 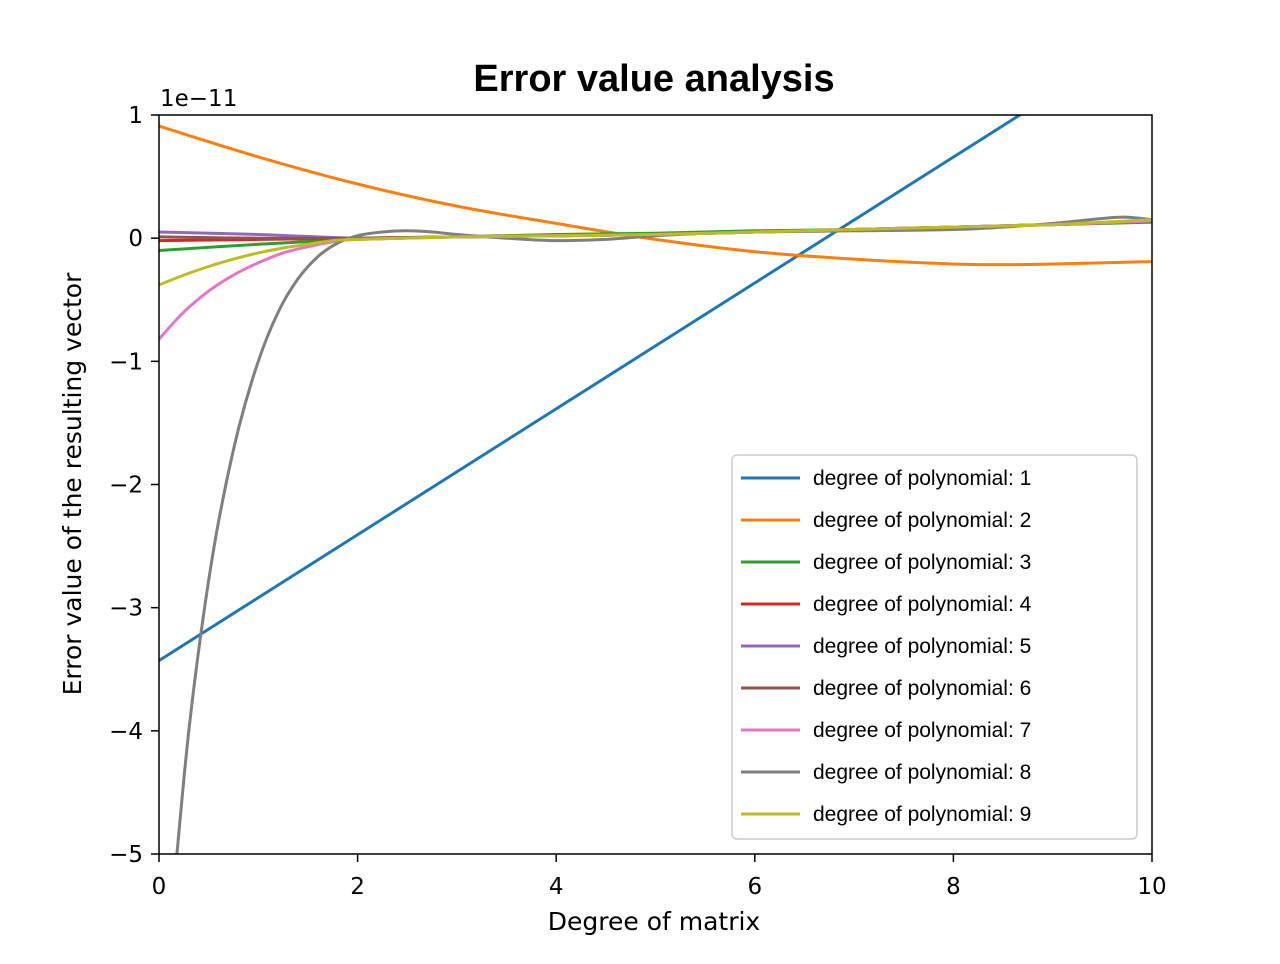 I want to click on legend-label-7: degree of polynomial: 7, so click(x=922, y=730).